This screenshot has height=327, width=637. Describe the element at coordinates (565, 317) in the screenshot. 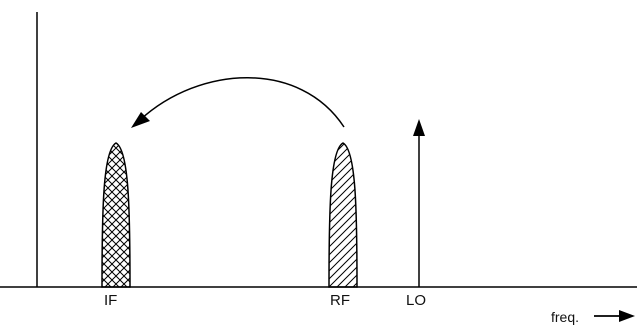

I see `freq-label: freq.` at that location.